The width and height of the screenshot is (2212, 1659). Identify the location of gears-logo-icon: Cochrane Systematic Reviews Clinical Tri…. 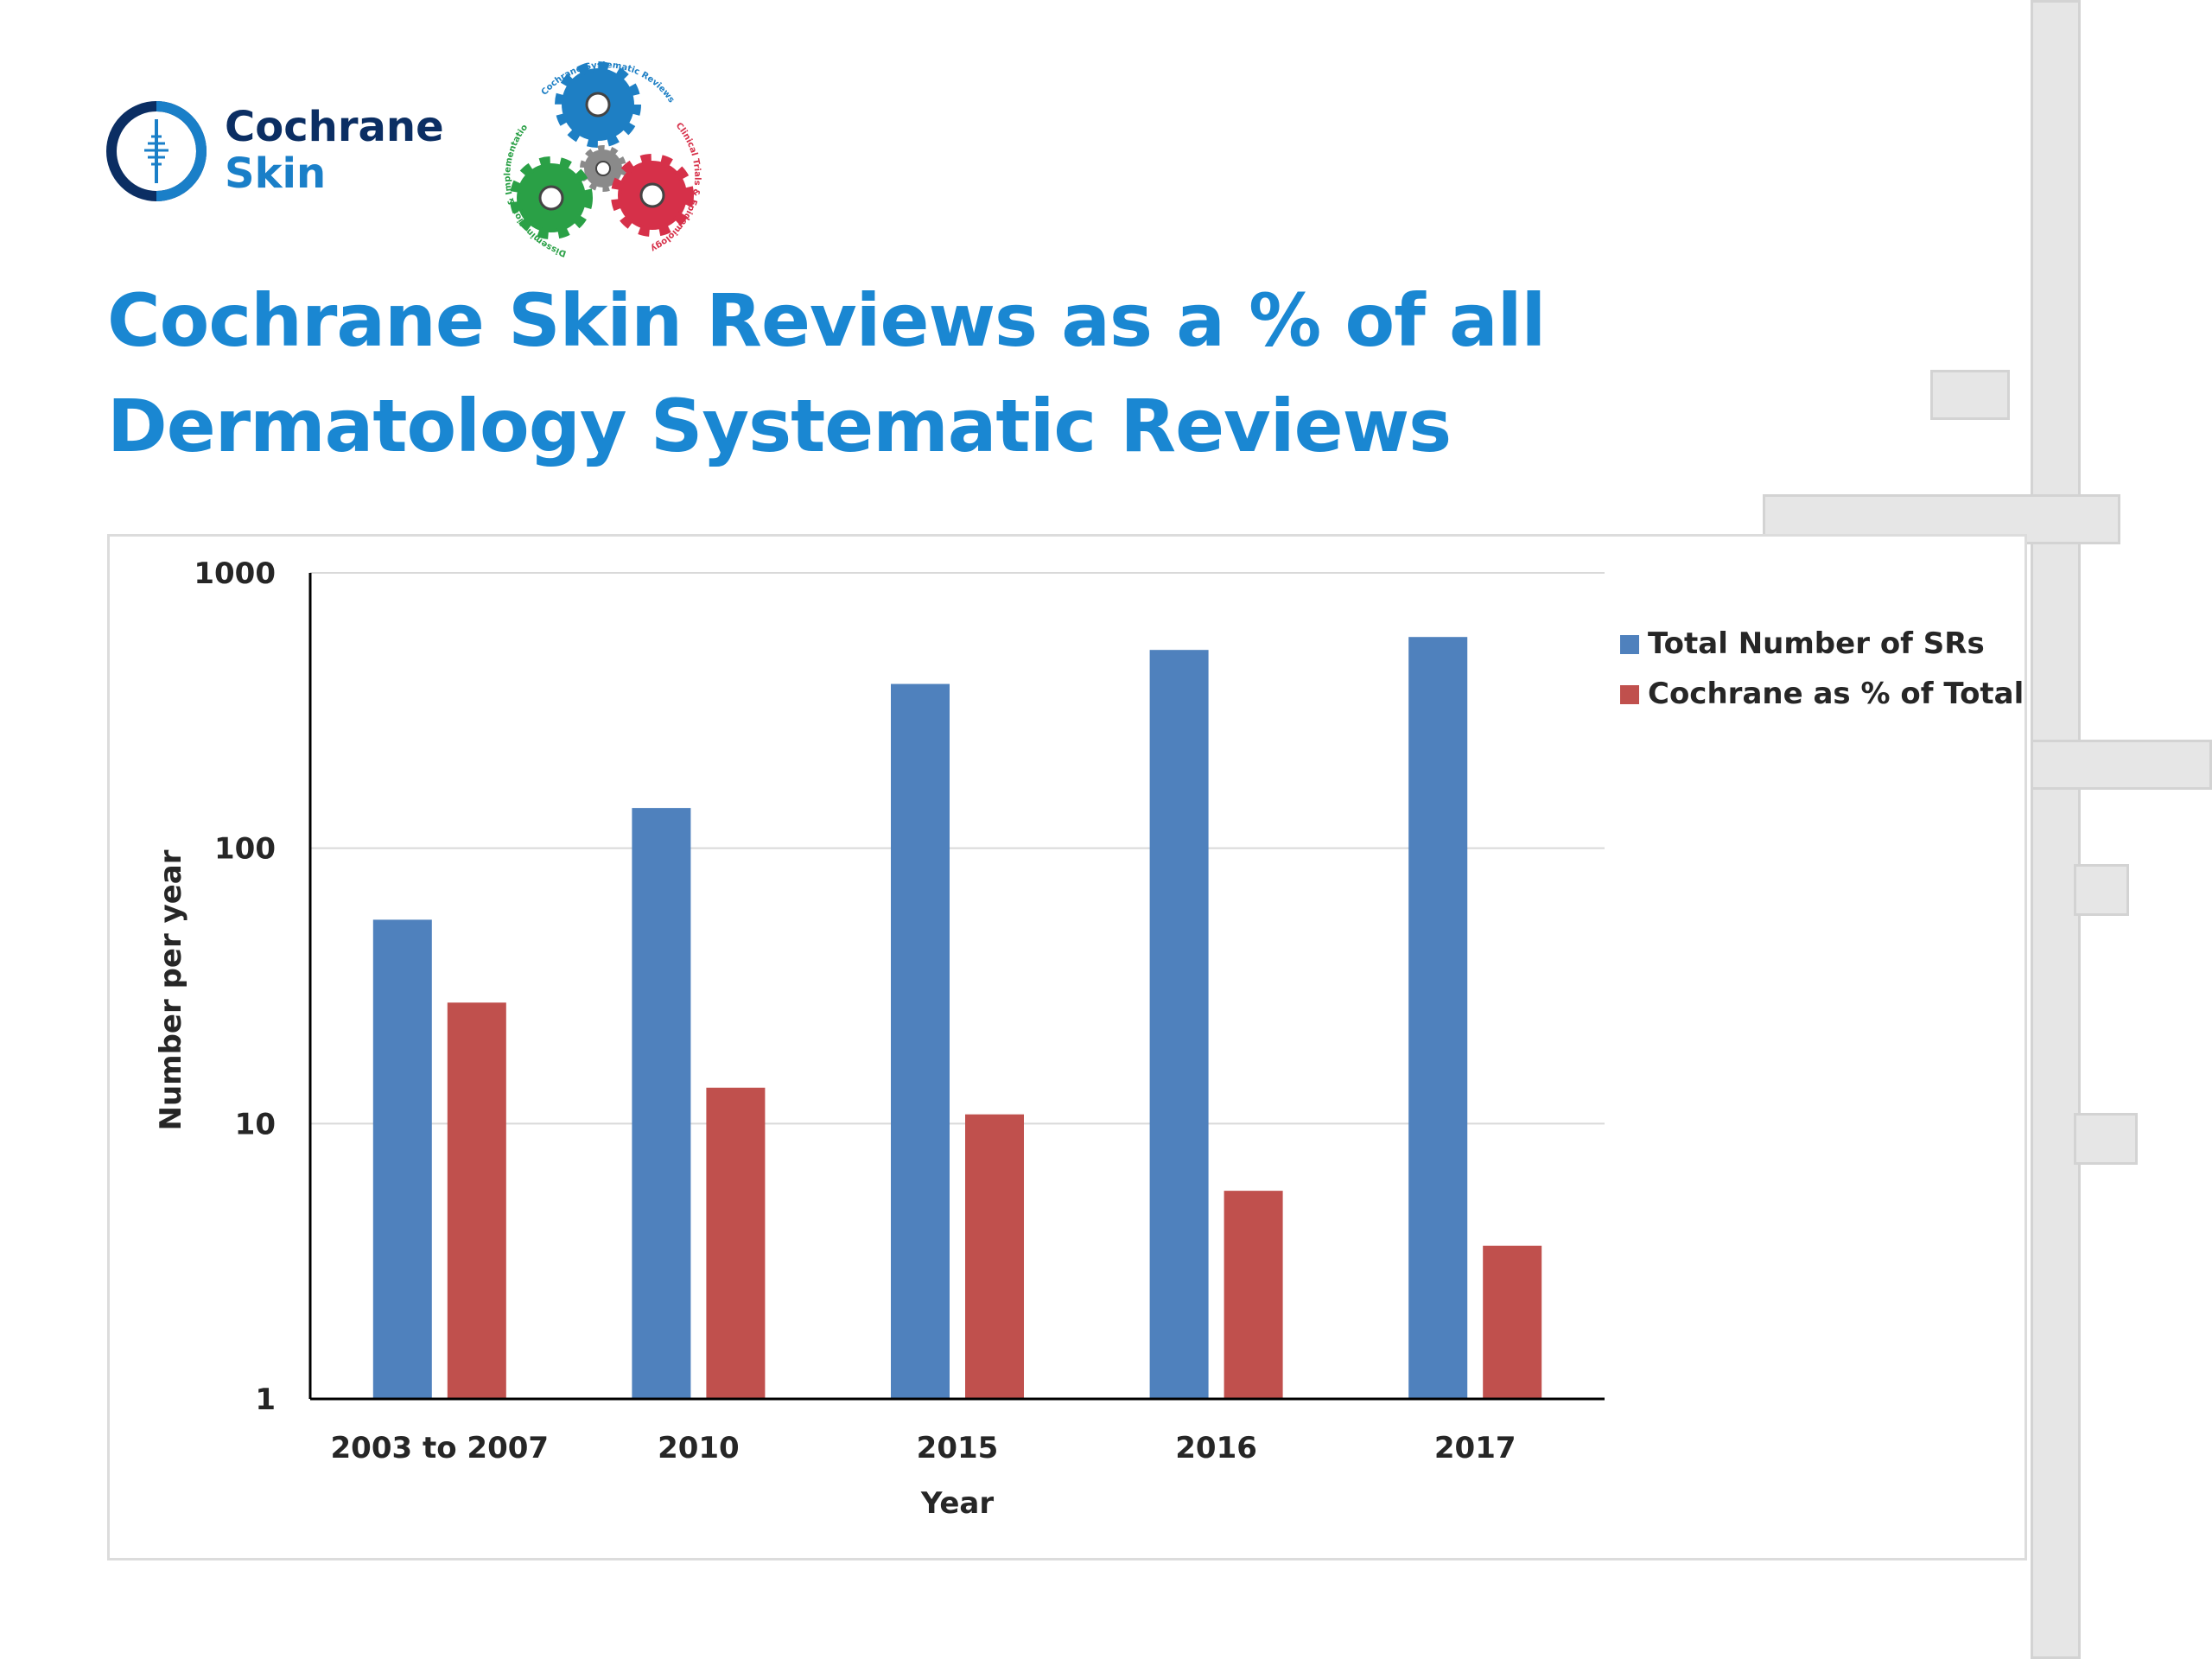
(597, 154).